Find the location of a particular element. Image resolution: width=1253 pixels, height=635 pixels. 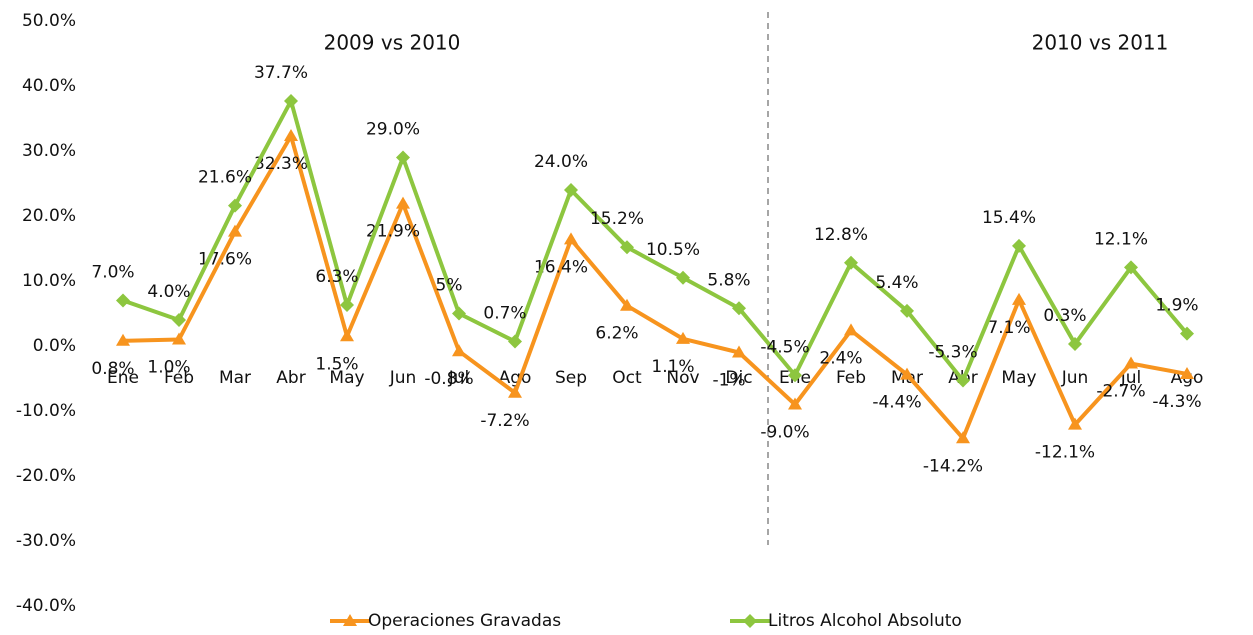

x-tick-label: Abr is located at coordinates (290, 378).